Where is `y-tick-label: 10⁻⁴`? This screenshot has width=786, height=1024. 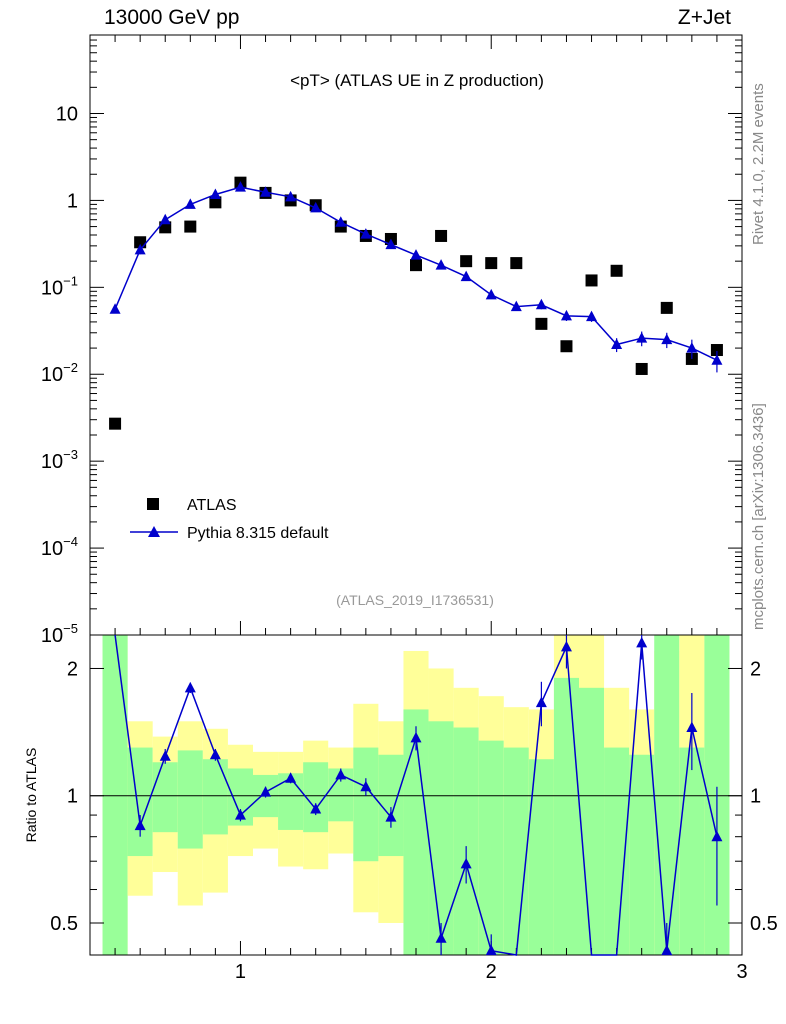 y-tick-label: 10⁻⁴ is located at coordinates (59, 547).